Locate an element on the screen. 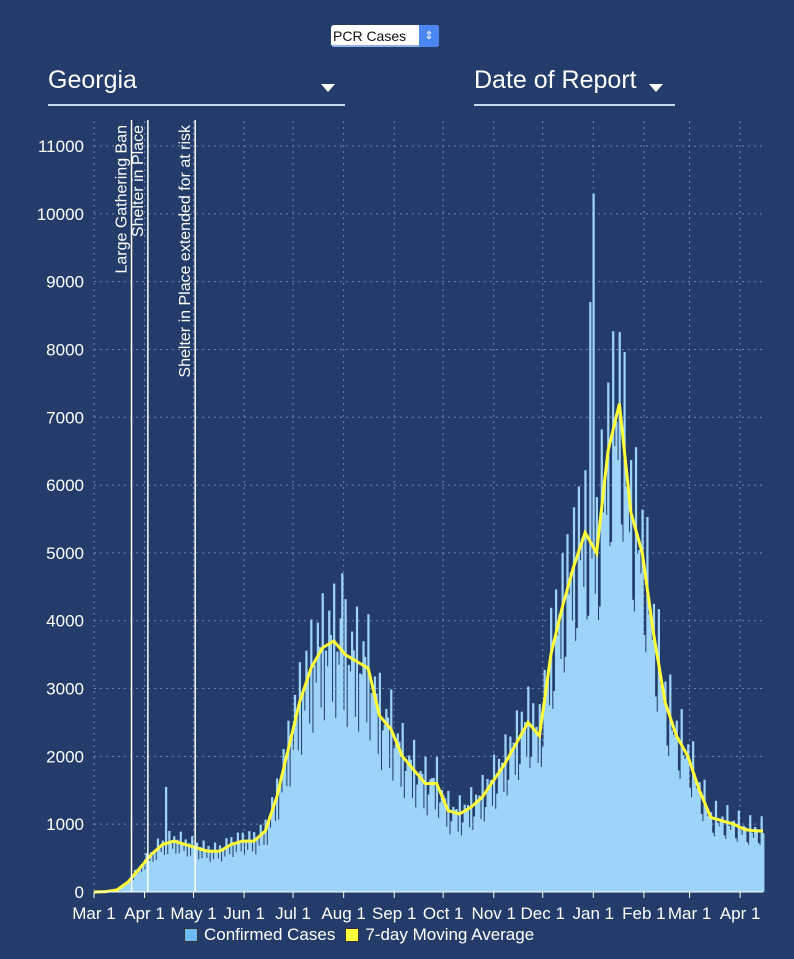 The width and height of the screenshot is (794, 959). state-dropdown-value: Georgia is located at coordinates (92, 80).